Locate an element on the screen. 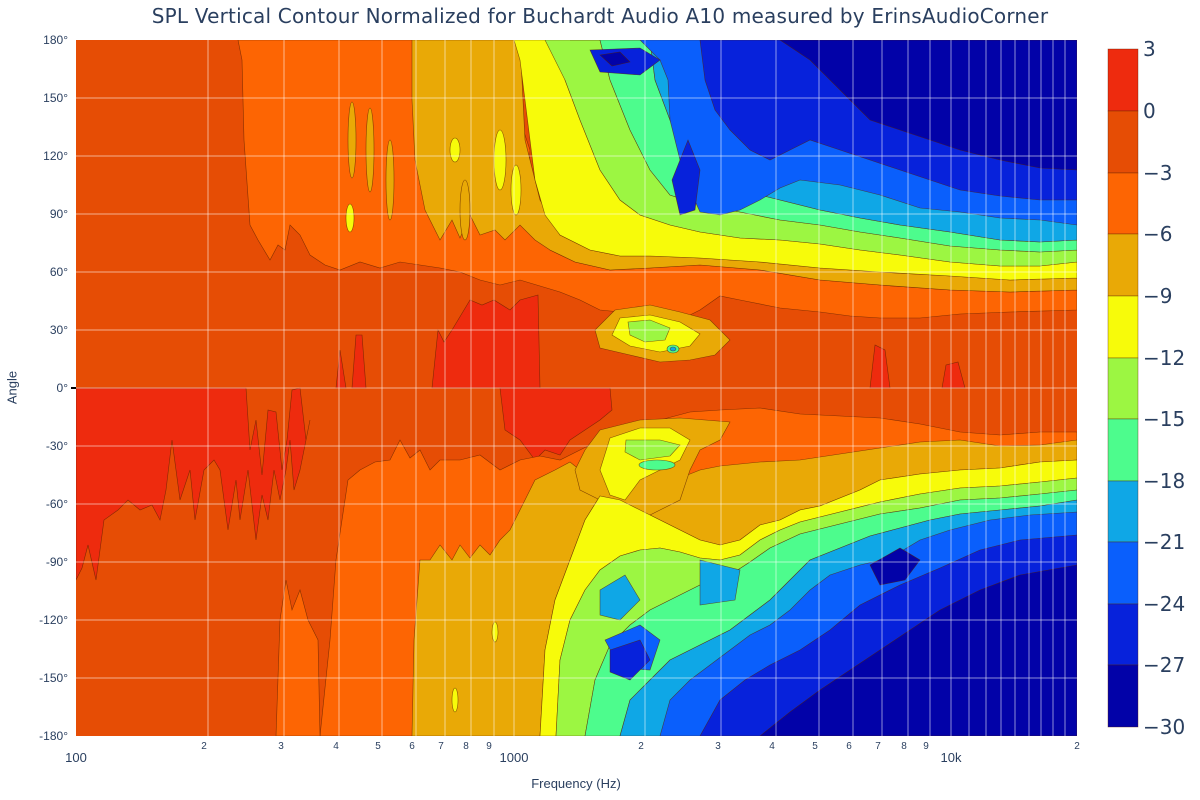 Image resolution: width=1200 pixels, height=800 pixels. y-tick: 60° is located at coordinates (58, 272).